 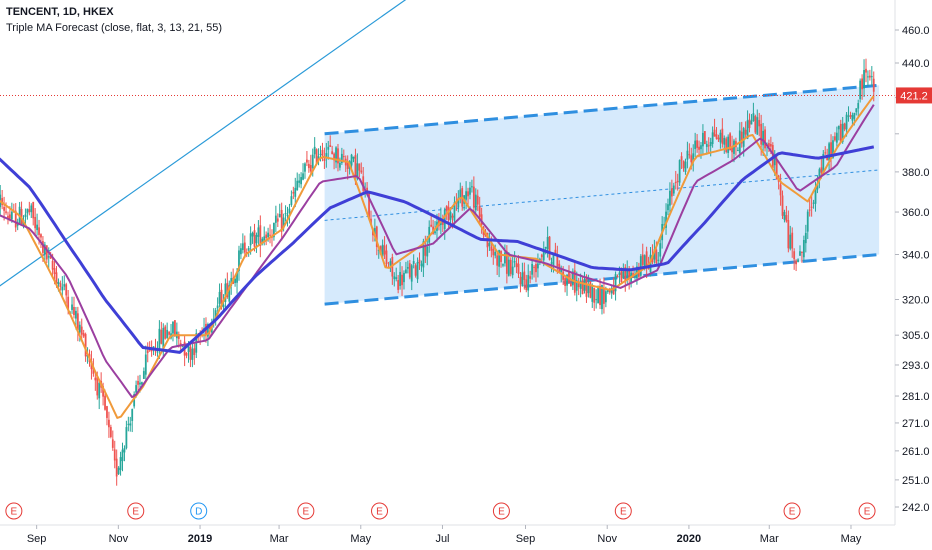 I want to click on channel-lower-line, so click(x=602, y=279).